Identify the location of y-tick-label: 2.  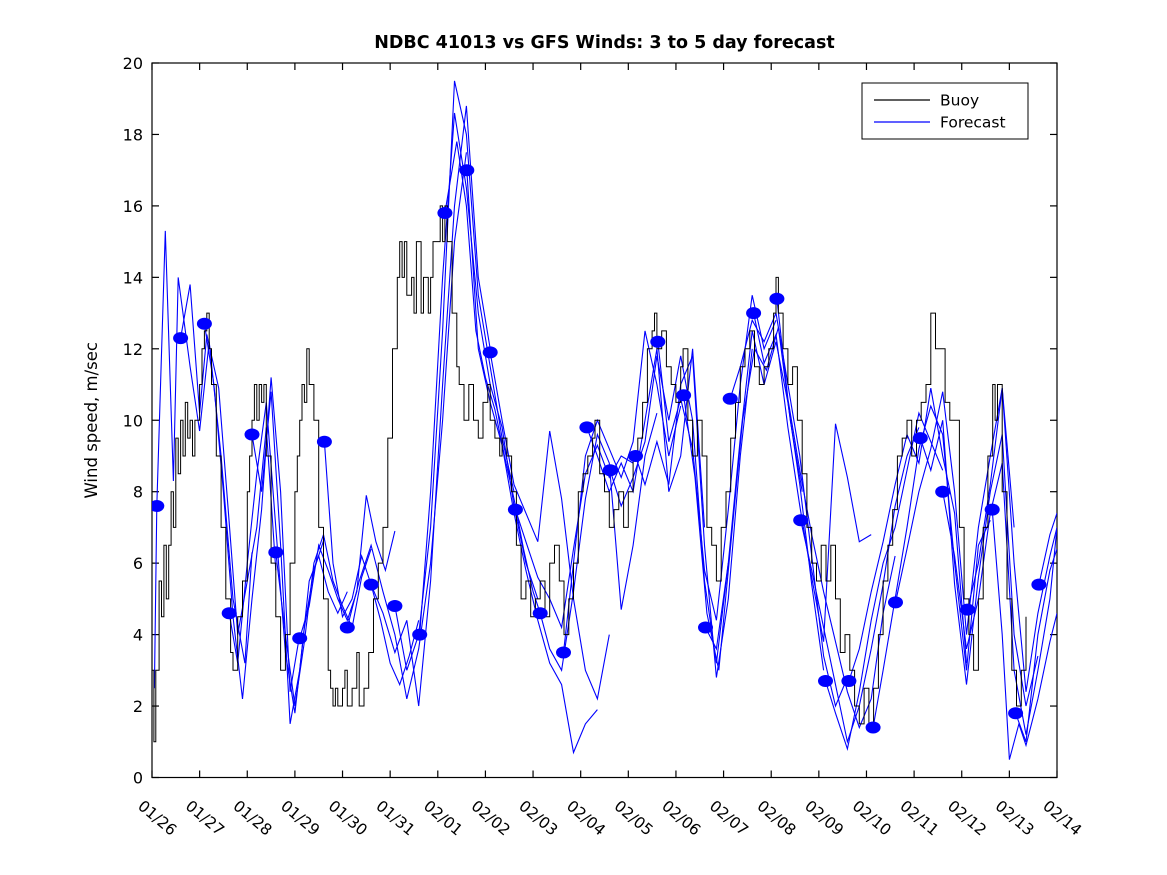
(138, 706).